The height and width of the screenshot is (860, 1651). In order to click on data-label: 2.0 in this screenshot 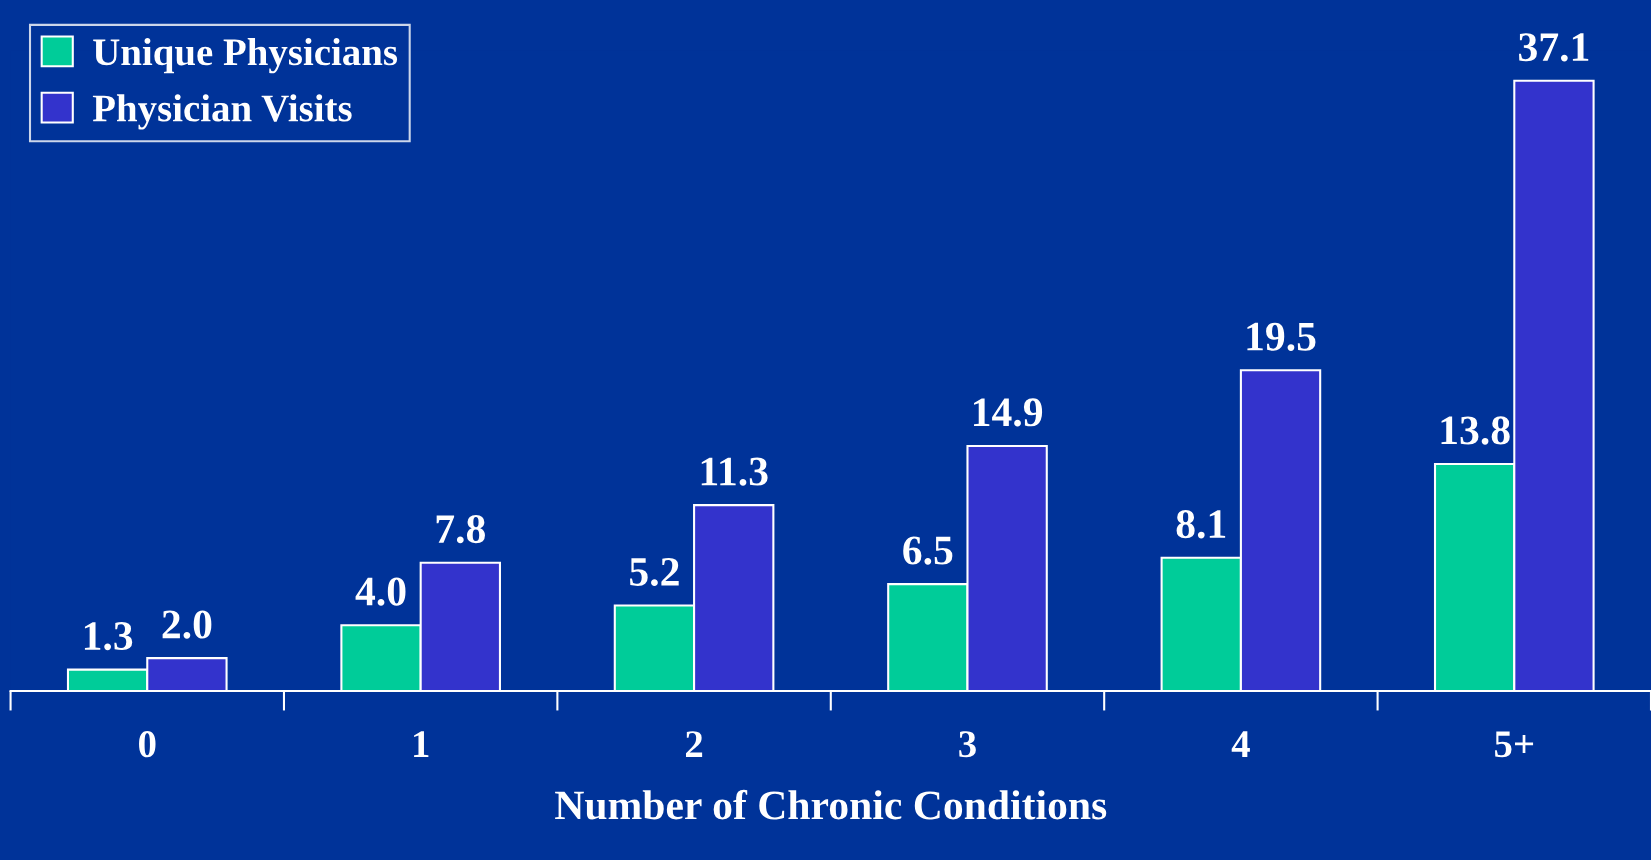, I will do `click(187, 624)`.